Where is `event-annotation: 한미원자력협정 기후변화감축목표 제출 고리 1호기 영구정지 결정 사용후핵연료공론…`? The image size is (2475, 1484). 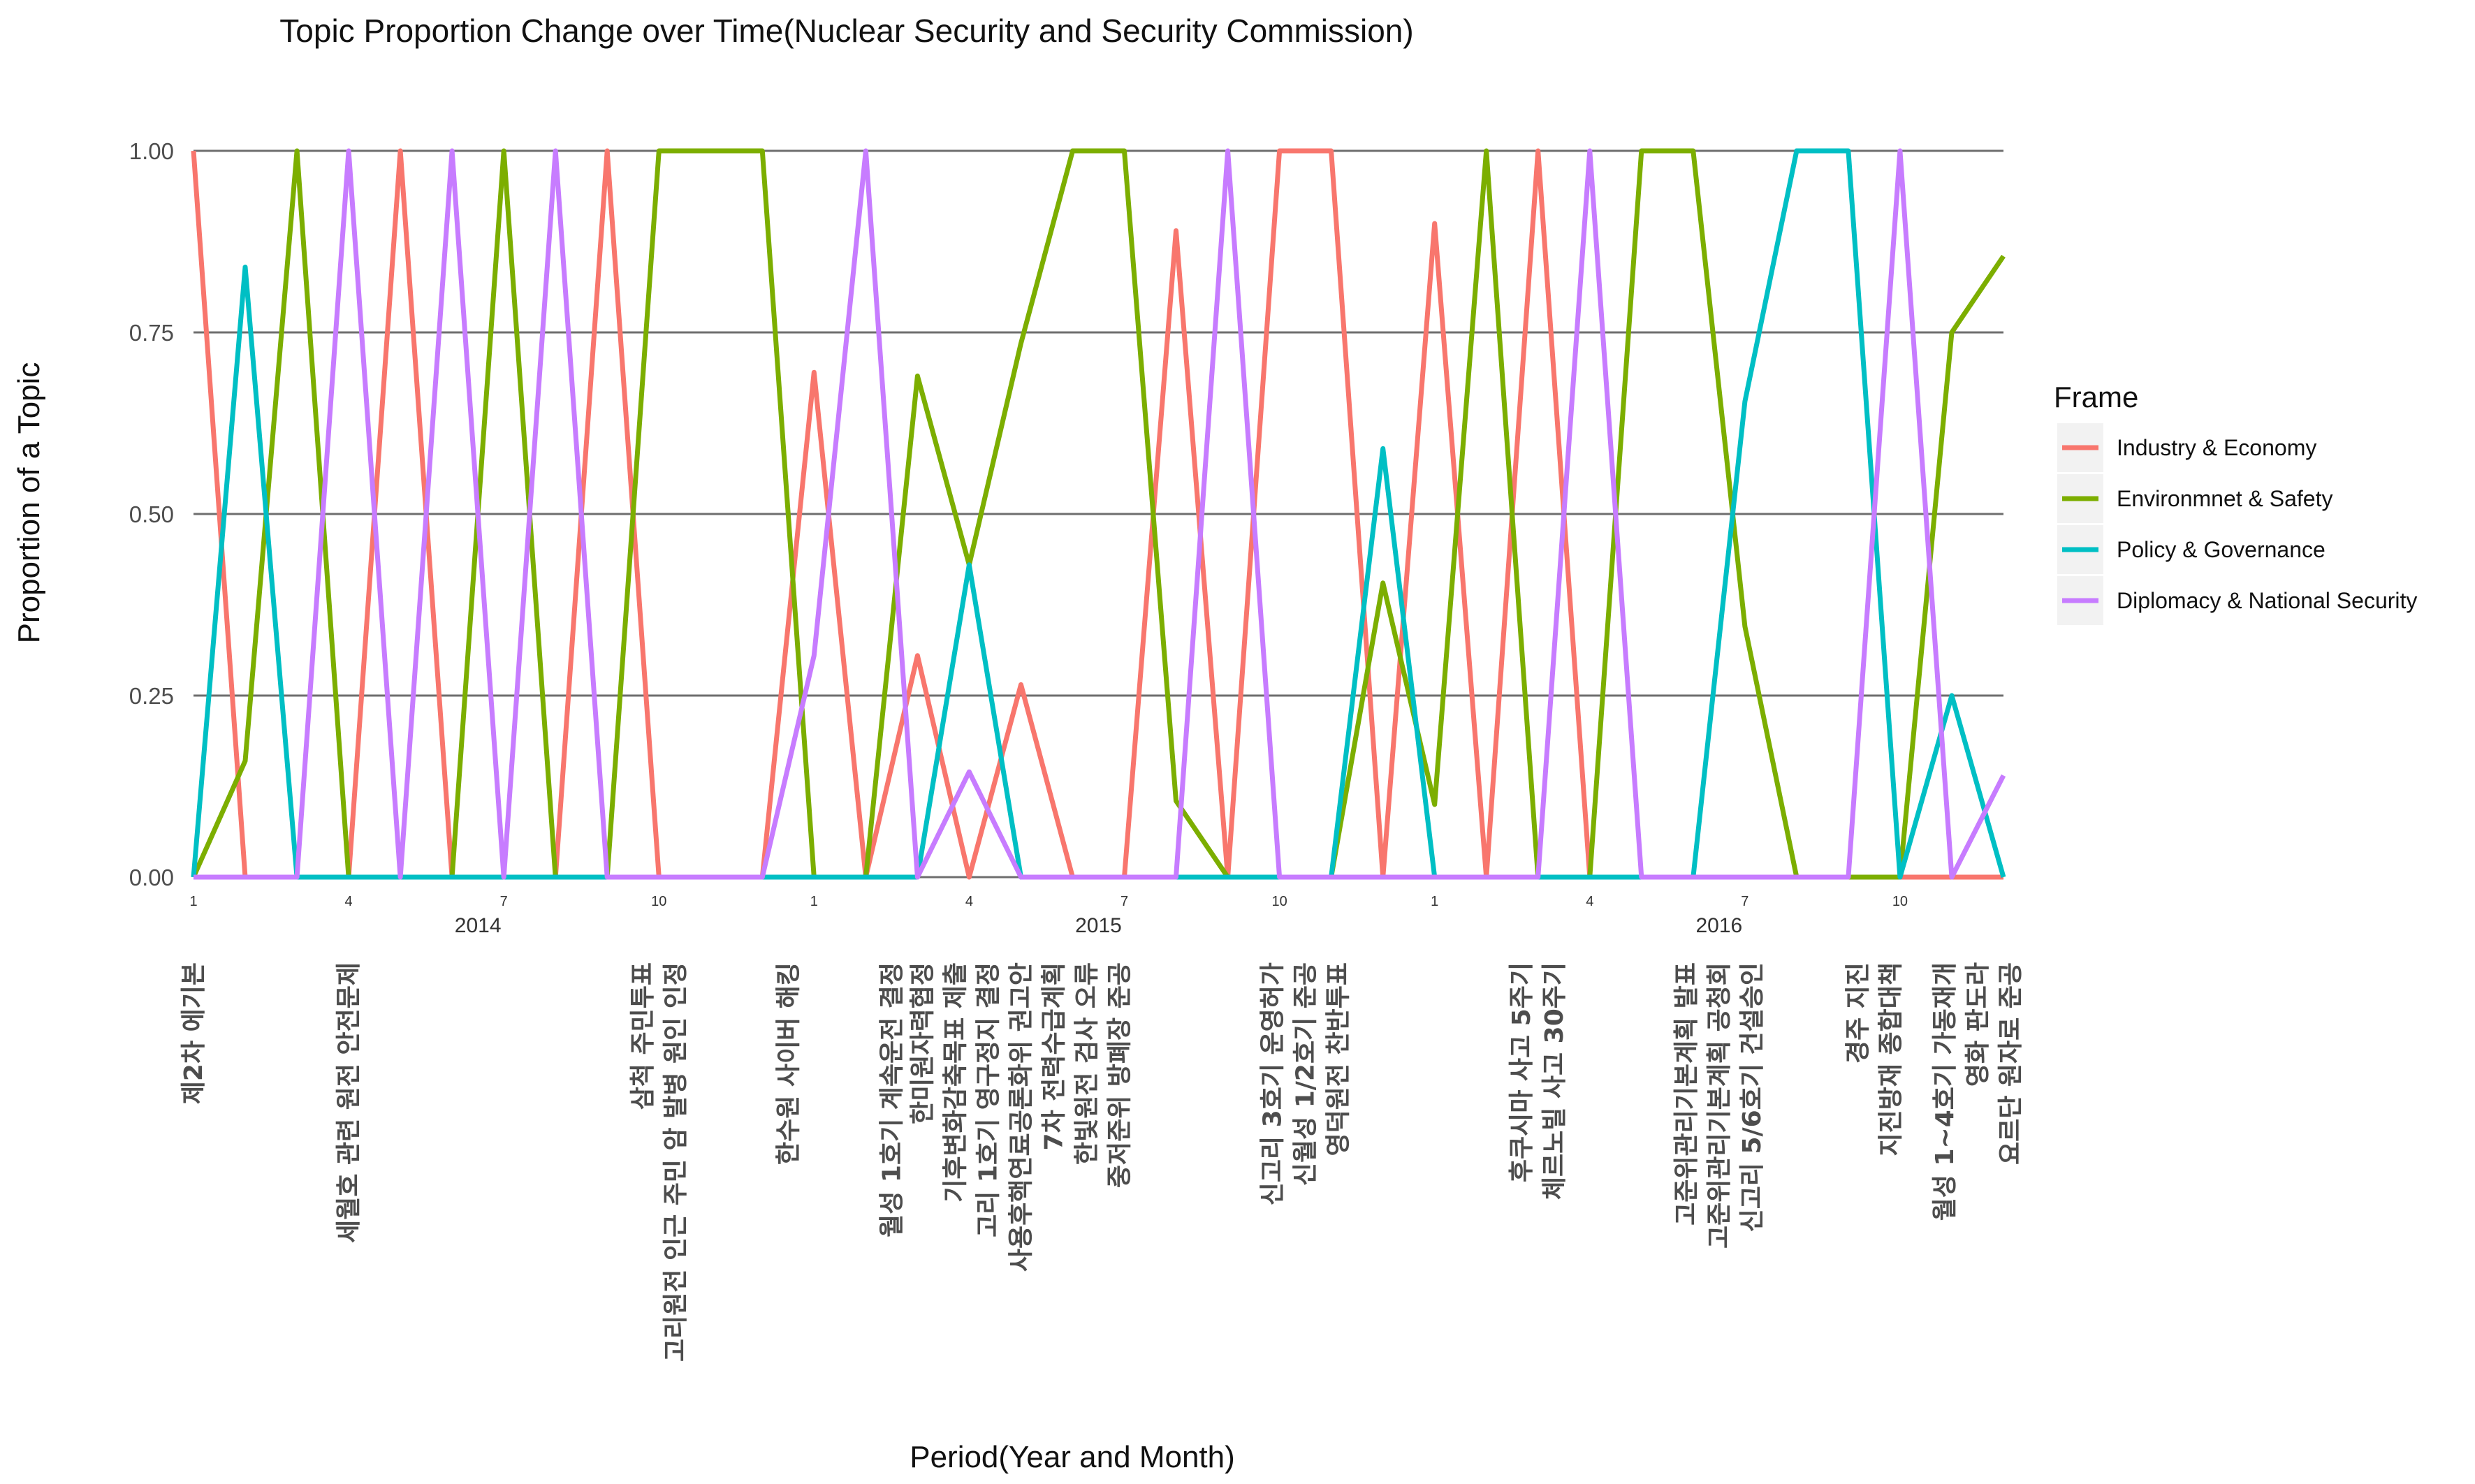 event-annotation: 한미원자력협정 기후변화감축목표 제출 고리 1호기 영구정지 결정 사용후핵연료공론… is located at coordinates (1021, 1117).